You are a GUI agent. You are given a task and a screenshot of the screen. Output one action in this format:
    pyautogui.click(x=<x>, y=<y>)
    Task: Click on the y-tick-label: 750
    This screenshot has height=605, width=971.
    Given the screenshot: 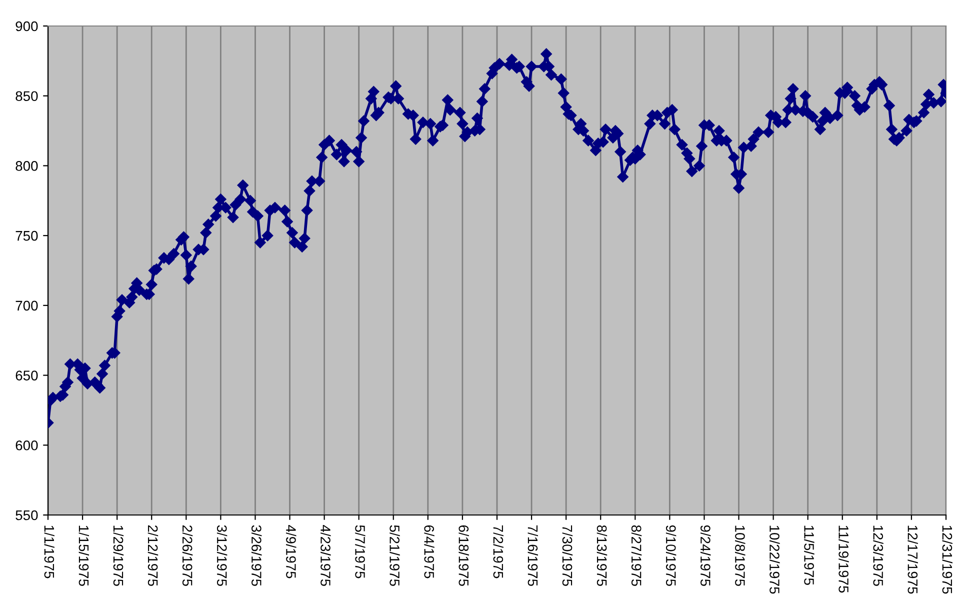 What is the action you would take?
    pyautogui.click(x=27, y=235)
    